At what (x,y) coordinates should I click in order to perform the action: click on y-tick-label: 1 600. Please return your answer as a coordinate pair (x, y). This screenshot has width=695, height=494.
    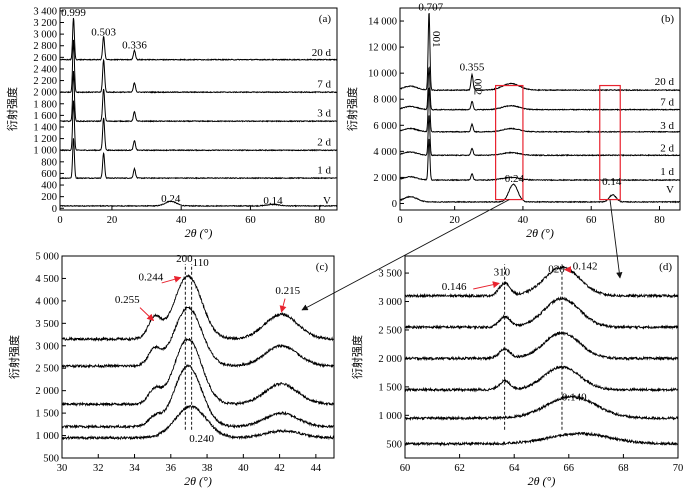
    Looking at the image, I should click on (45, 116).